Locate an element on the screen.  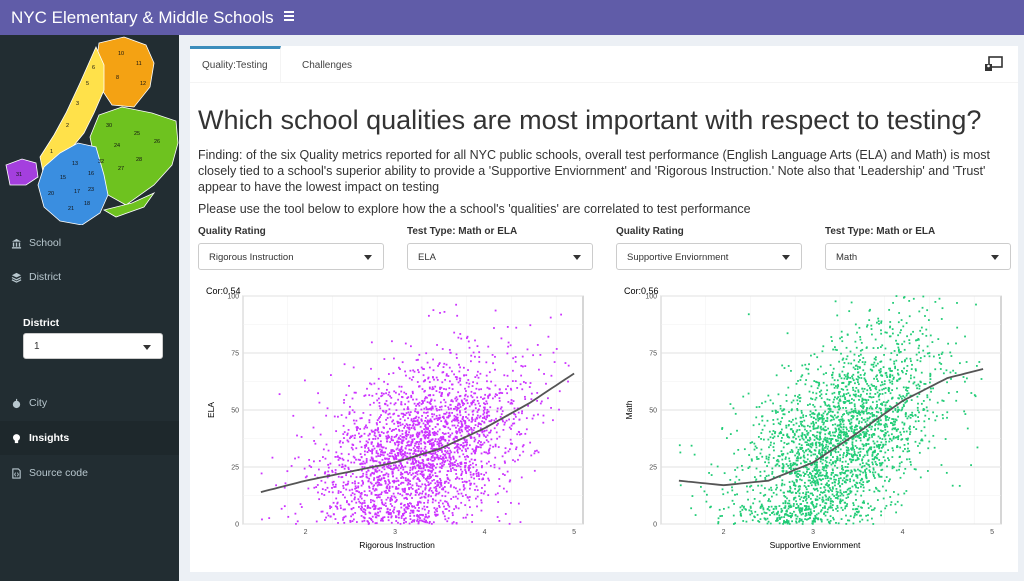
quality-rating-select-right: Supportive Enviornment is located at coordinates (709, 256).